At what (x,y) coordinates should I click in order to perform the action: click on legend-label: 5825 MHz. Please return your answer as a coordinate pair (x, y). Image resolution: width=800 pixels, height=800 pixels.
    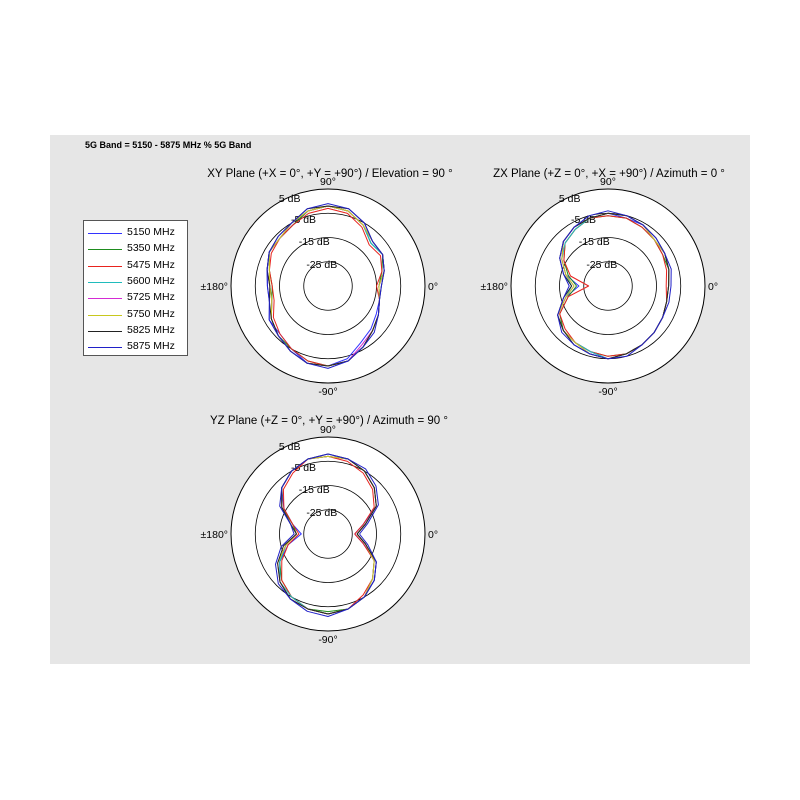
    Looking at the image, I should click on (151, 329).